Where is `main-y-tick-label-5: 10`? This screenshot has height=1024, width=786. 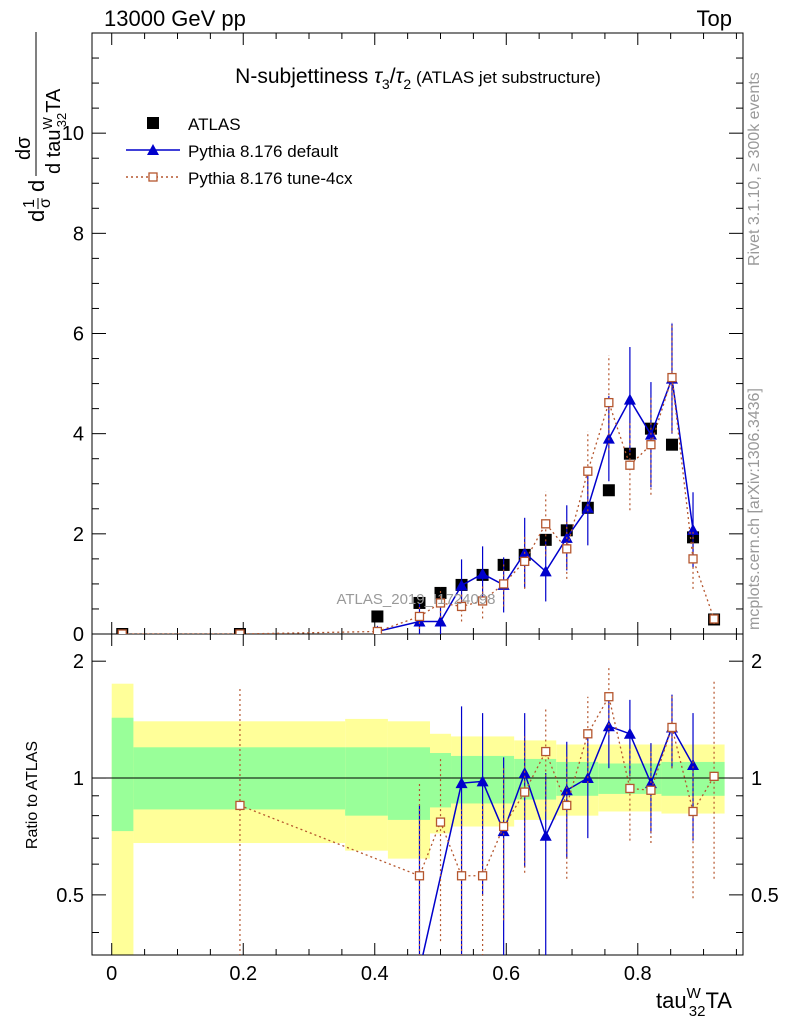 main-y-tick-label-5: 10 is located at coordinates (73, 134).